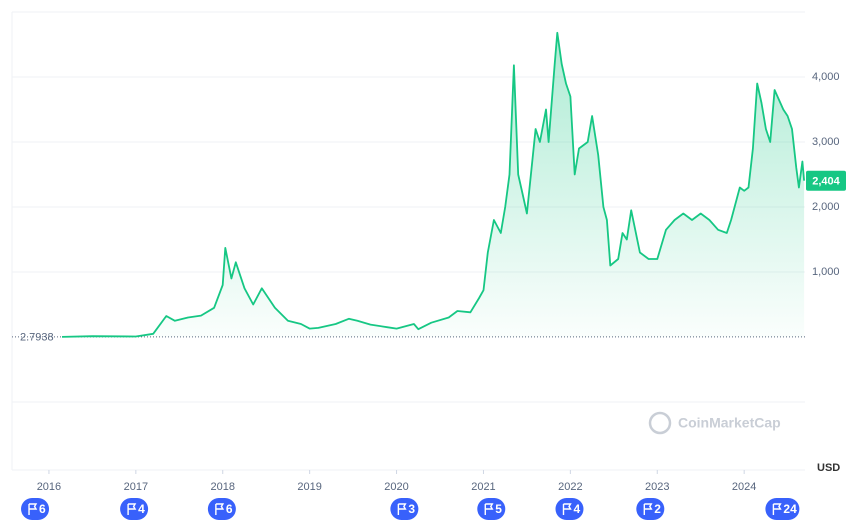 The width and height of the screenshot is (847, 525). Describe the element at coordinates (826, 77) in the screenshot. I see `y-tick-label: 4,000` at that location.